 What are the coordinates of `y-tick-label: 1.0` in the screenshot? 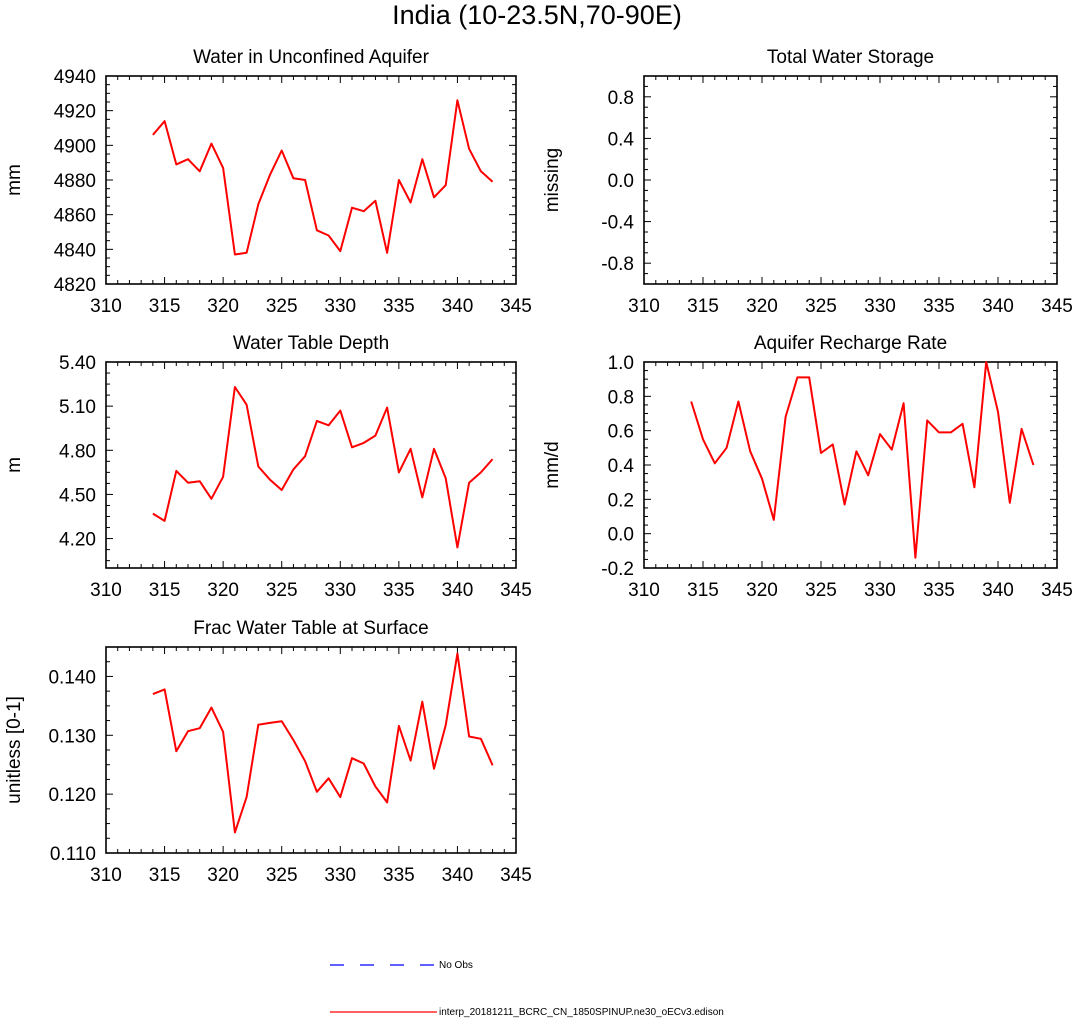 It's located at (621, 363).